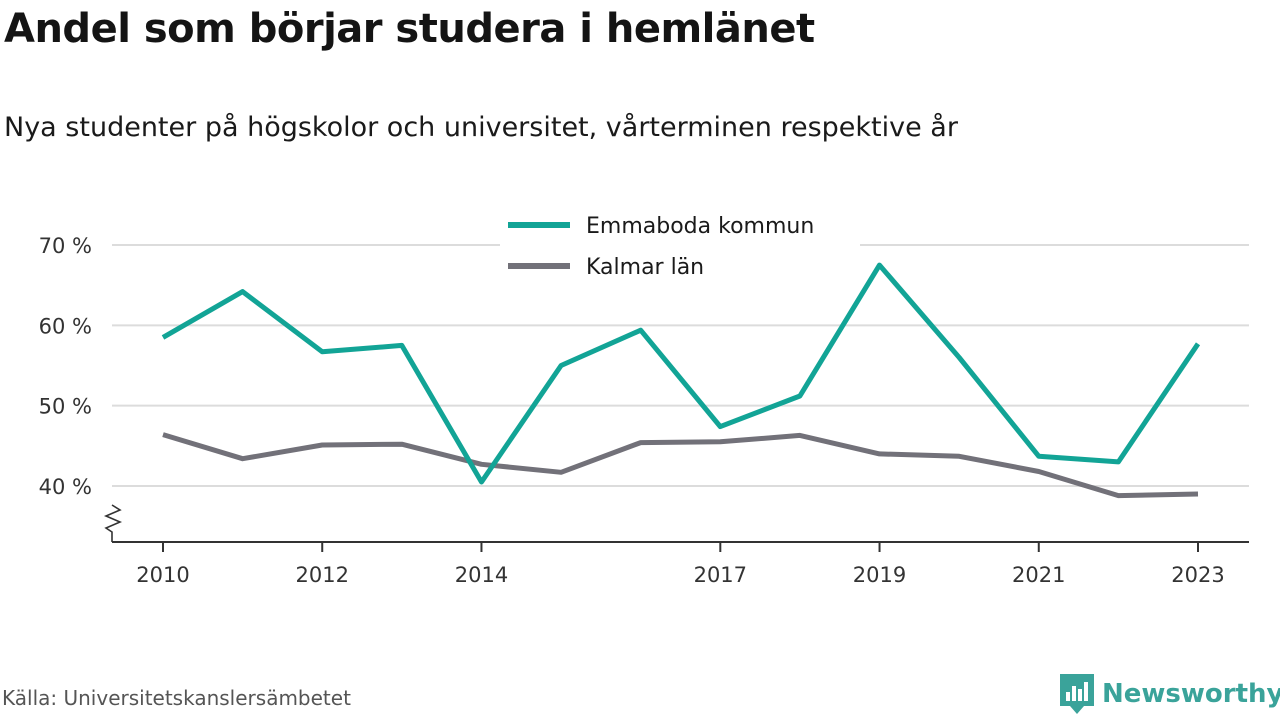 The width and height of the screenshot is (1280, 720). I want to click on brand-name: Newsworthy, so click(1191, 694).